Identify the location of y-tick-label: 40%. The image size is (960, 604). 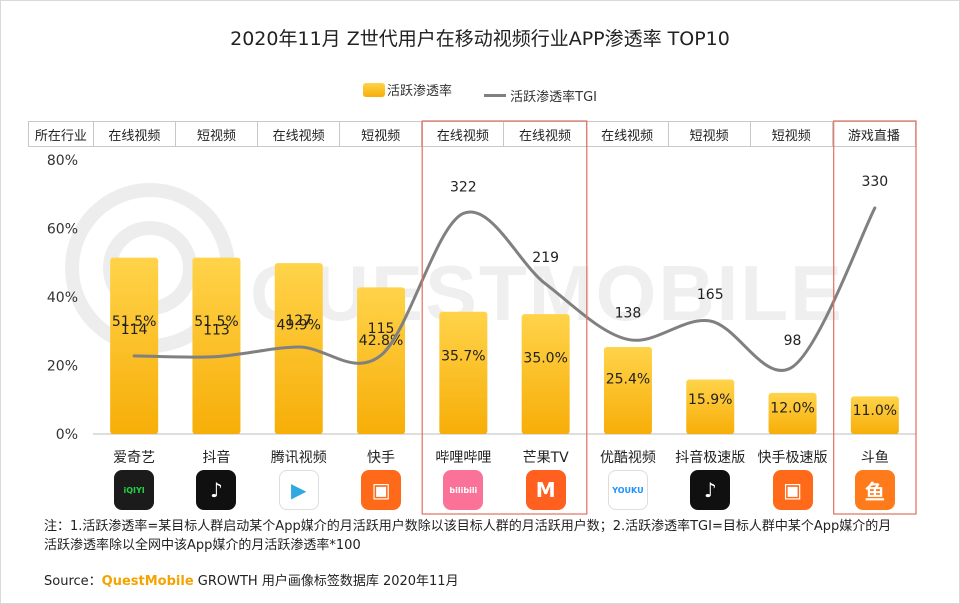
(62, 298).